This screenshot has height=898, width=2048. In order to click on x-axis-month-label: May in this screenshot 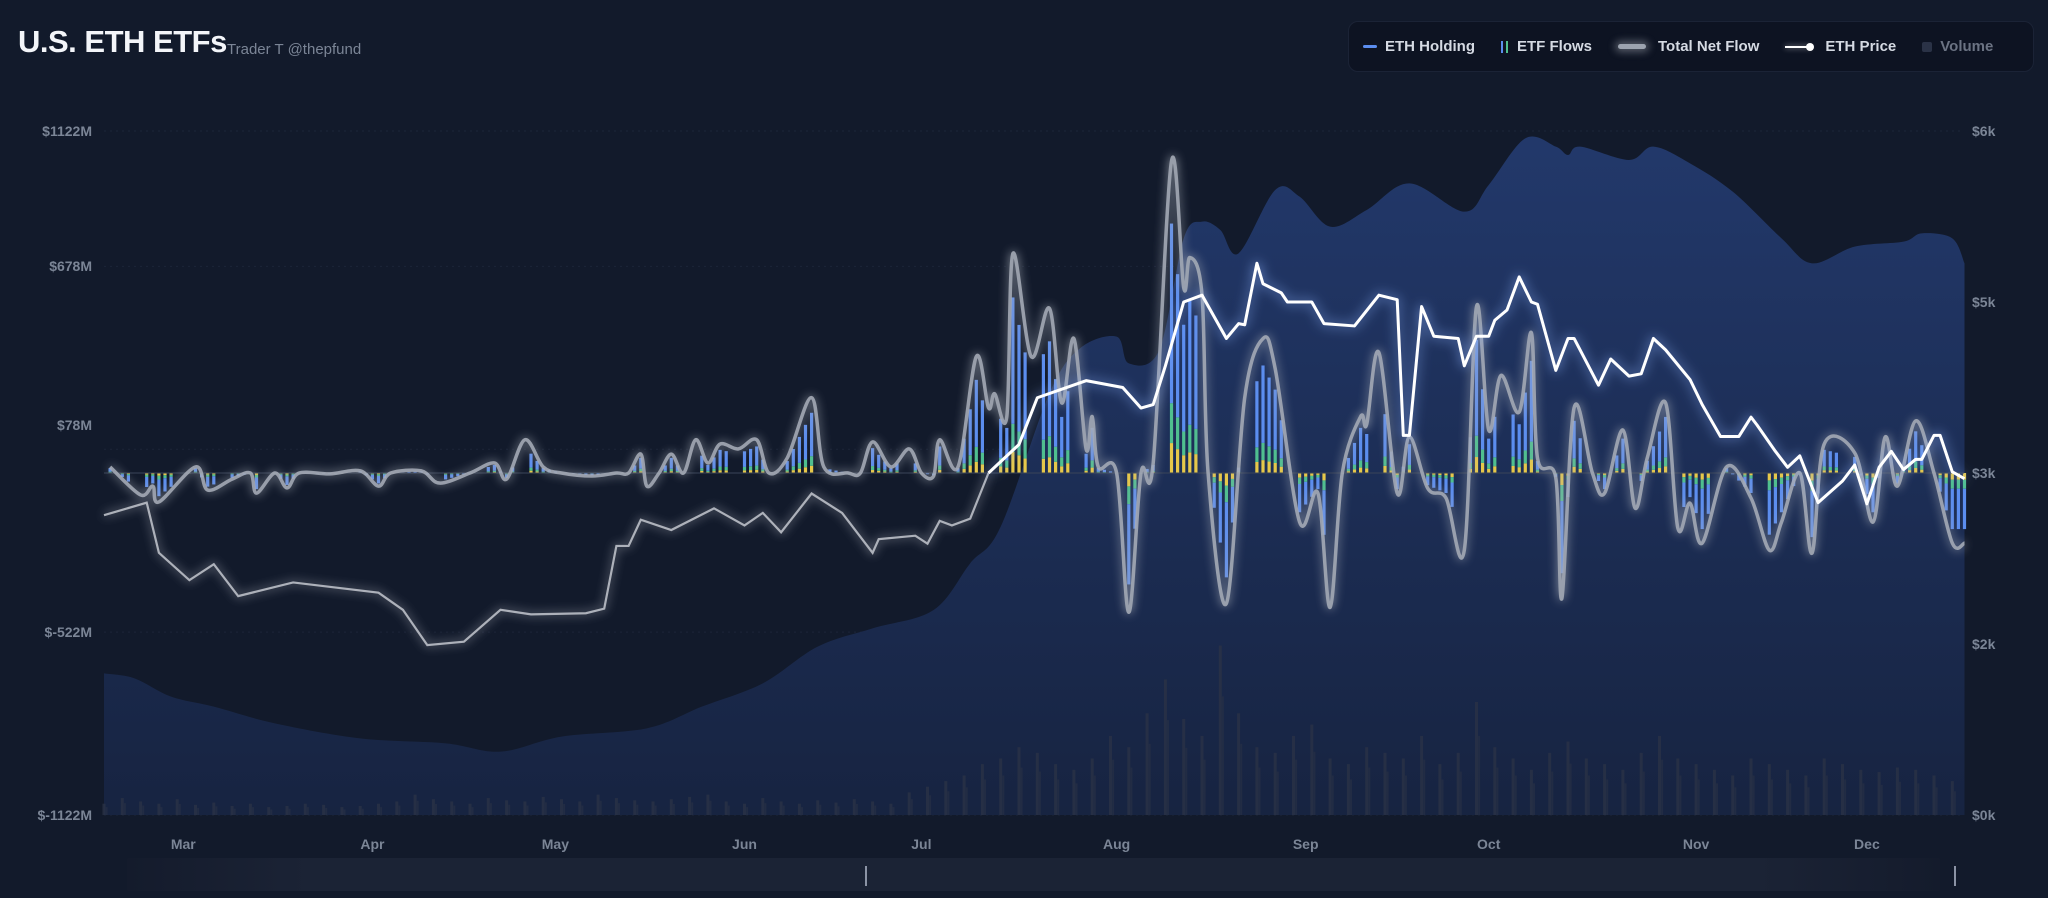, I will do `click(555, 844)`.